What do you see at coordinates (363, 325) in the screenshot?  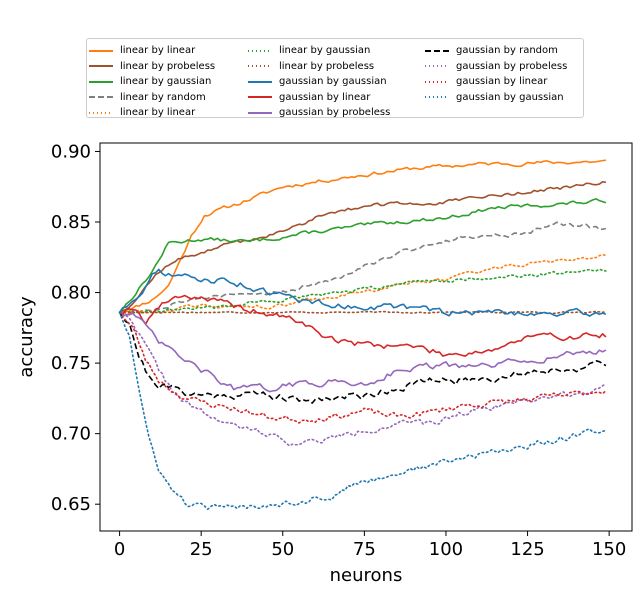 I see `series-line-gaussian-by-linear-solid` at bounding box center [363, 325].